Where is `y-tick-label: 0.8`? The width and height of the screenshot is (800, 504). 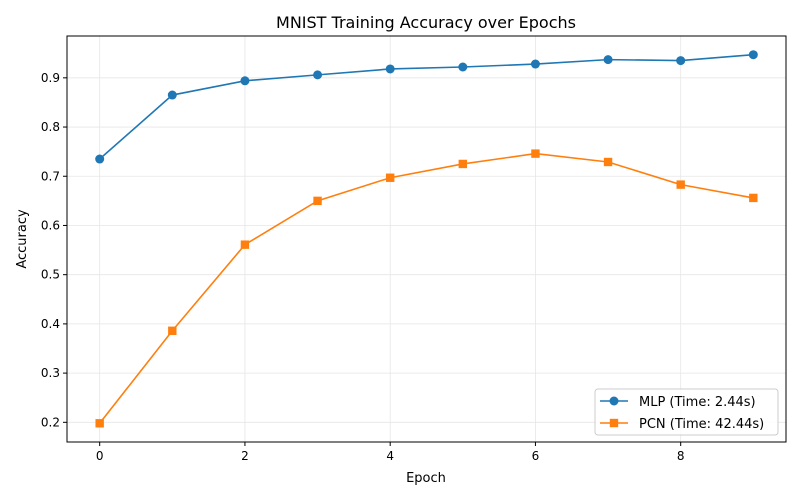
y-tick-label: 0.8 is located at coordinates (50, 127).